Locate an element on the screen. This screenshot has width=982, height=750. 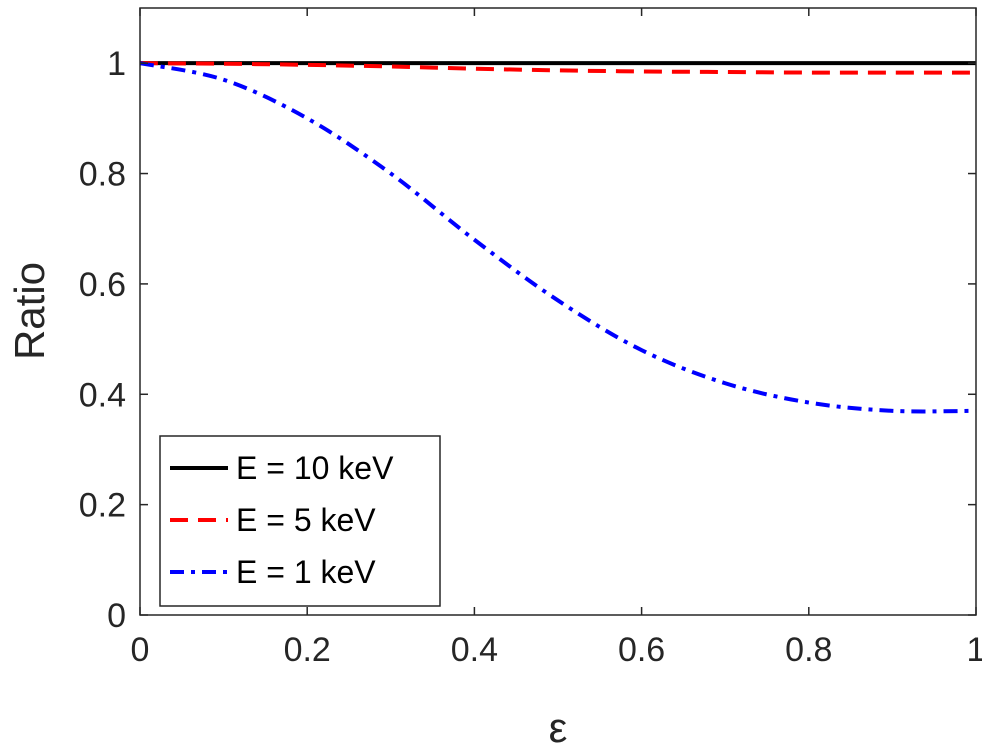
x-tick-label: 0.2 is located at coordinates (307, 650).